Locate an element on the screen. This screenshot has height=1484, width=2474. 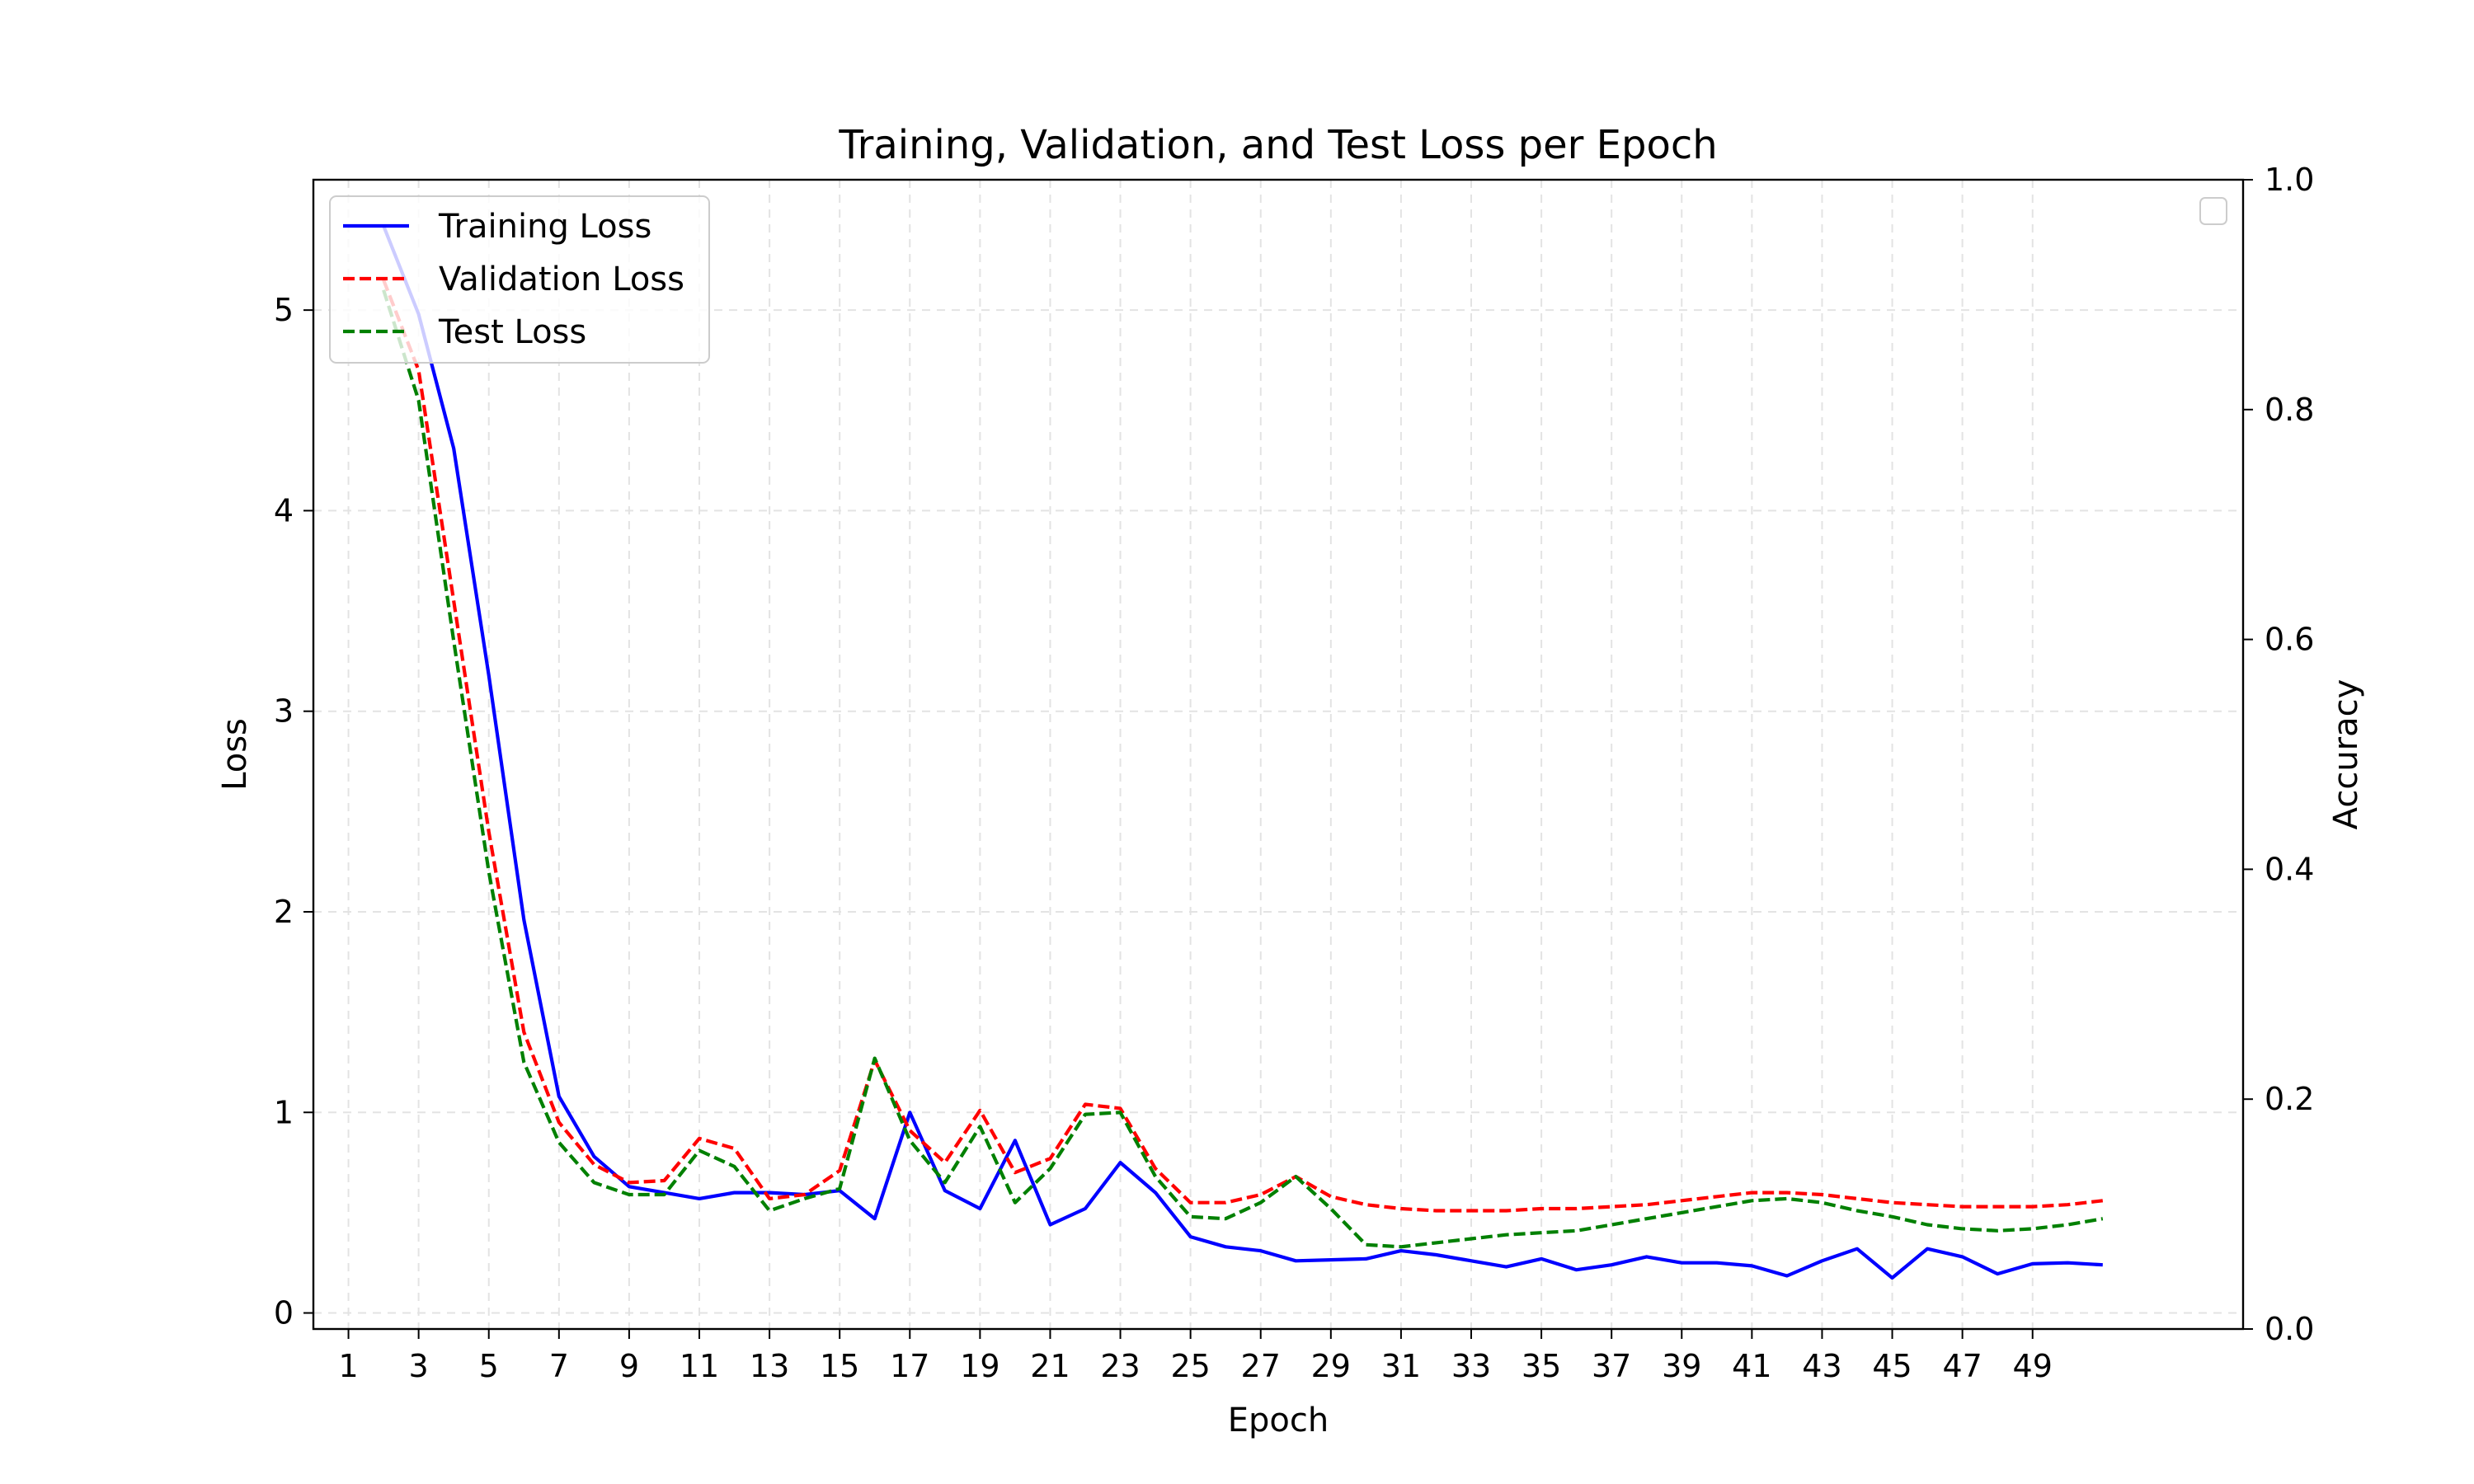
y-tick-label: 1 is located at coordinates (284, 1112).